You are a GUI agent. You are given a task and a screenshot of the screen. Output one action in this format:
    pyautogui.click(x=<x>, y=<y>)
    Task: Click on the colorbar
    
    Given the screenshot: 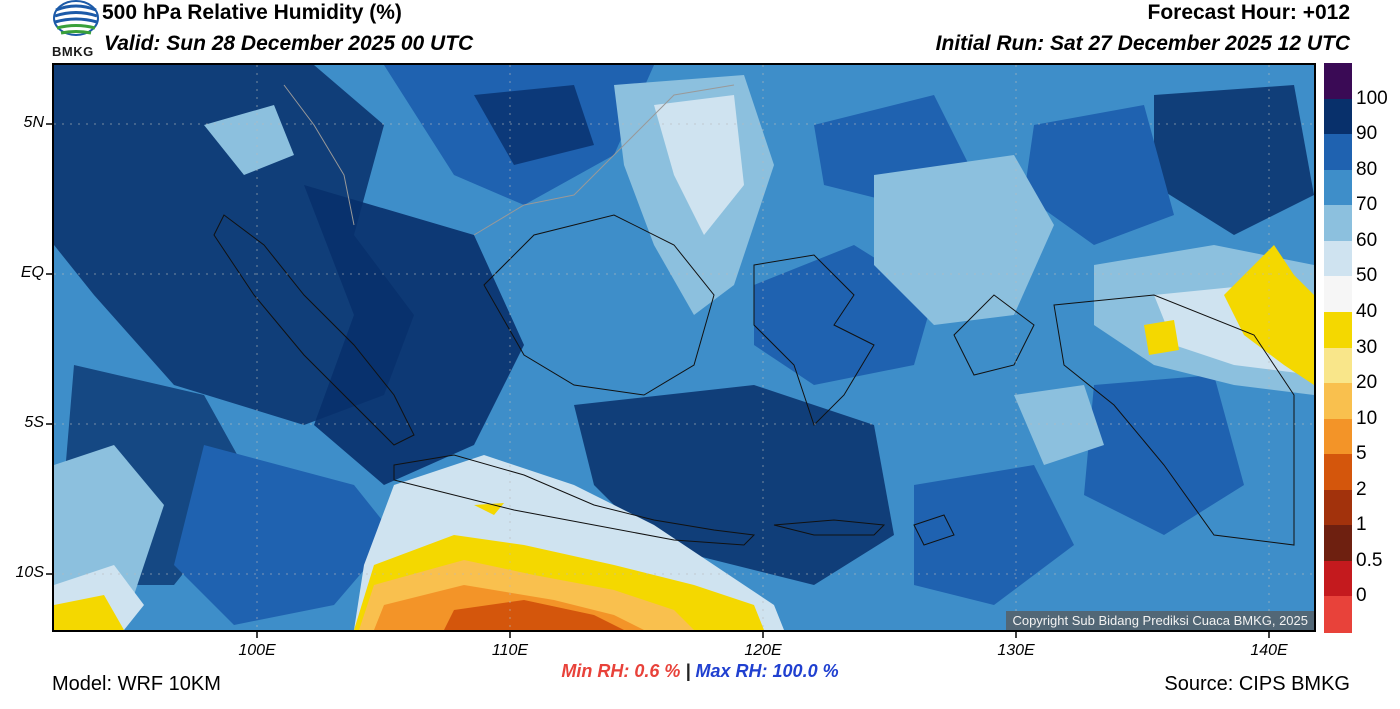 What is the action you would take?
    pyautogui.click(x=1338, y=348)
    